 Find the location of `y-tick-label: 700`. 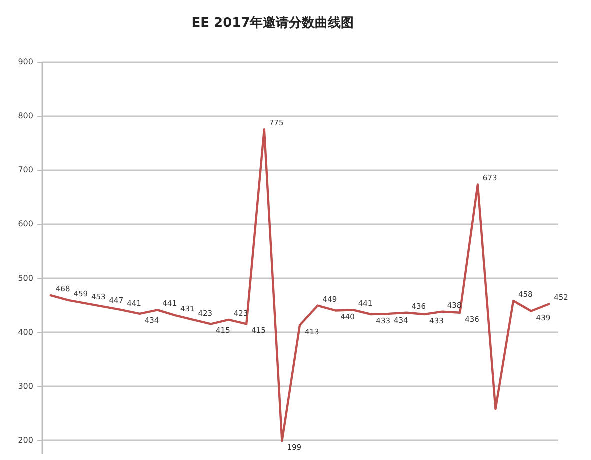

y-tick-label: 700 is located at coordinates (26, 170).